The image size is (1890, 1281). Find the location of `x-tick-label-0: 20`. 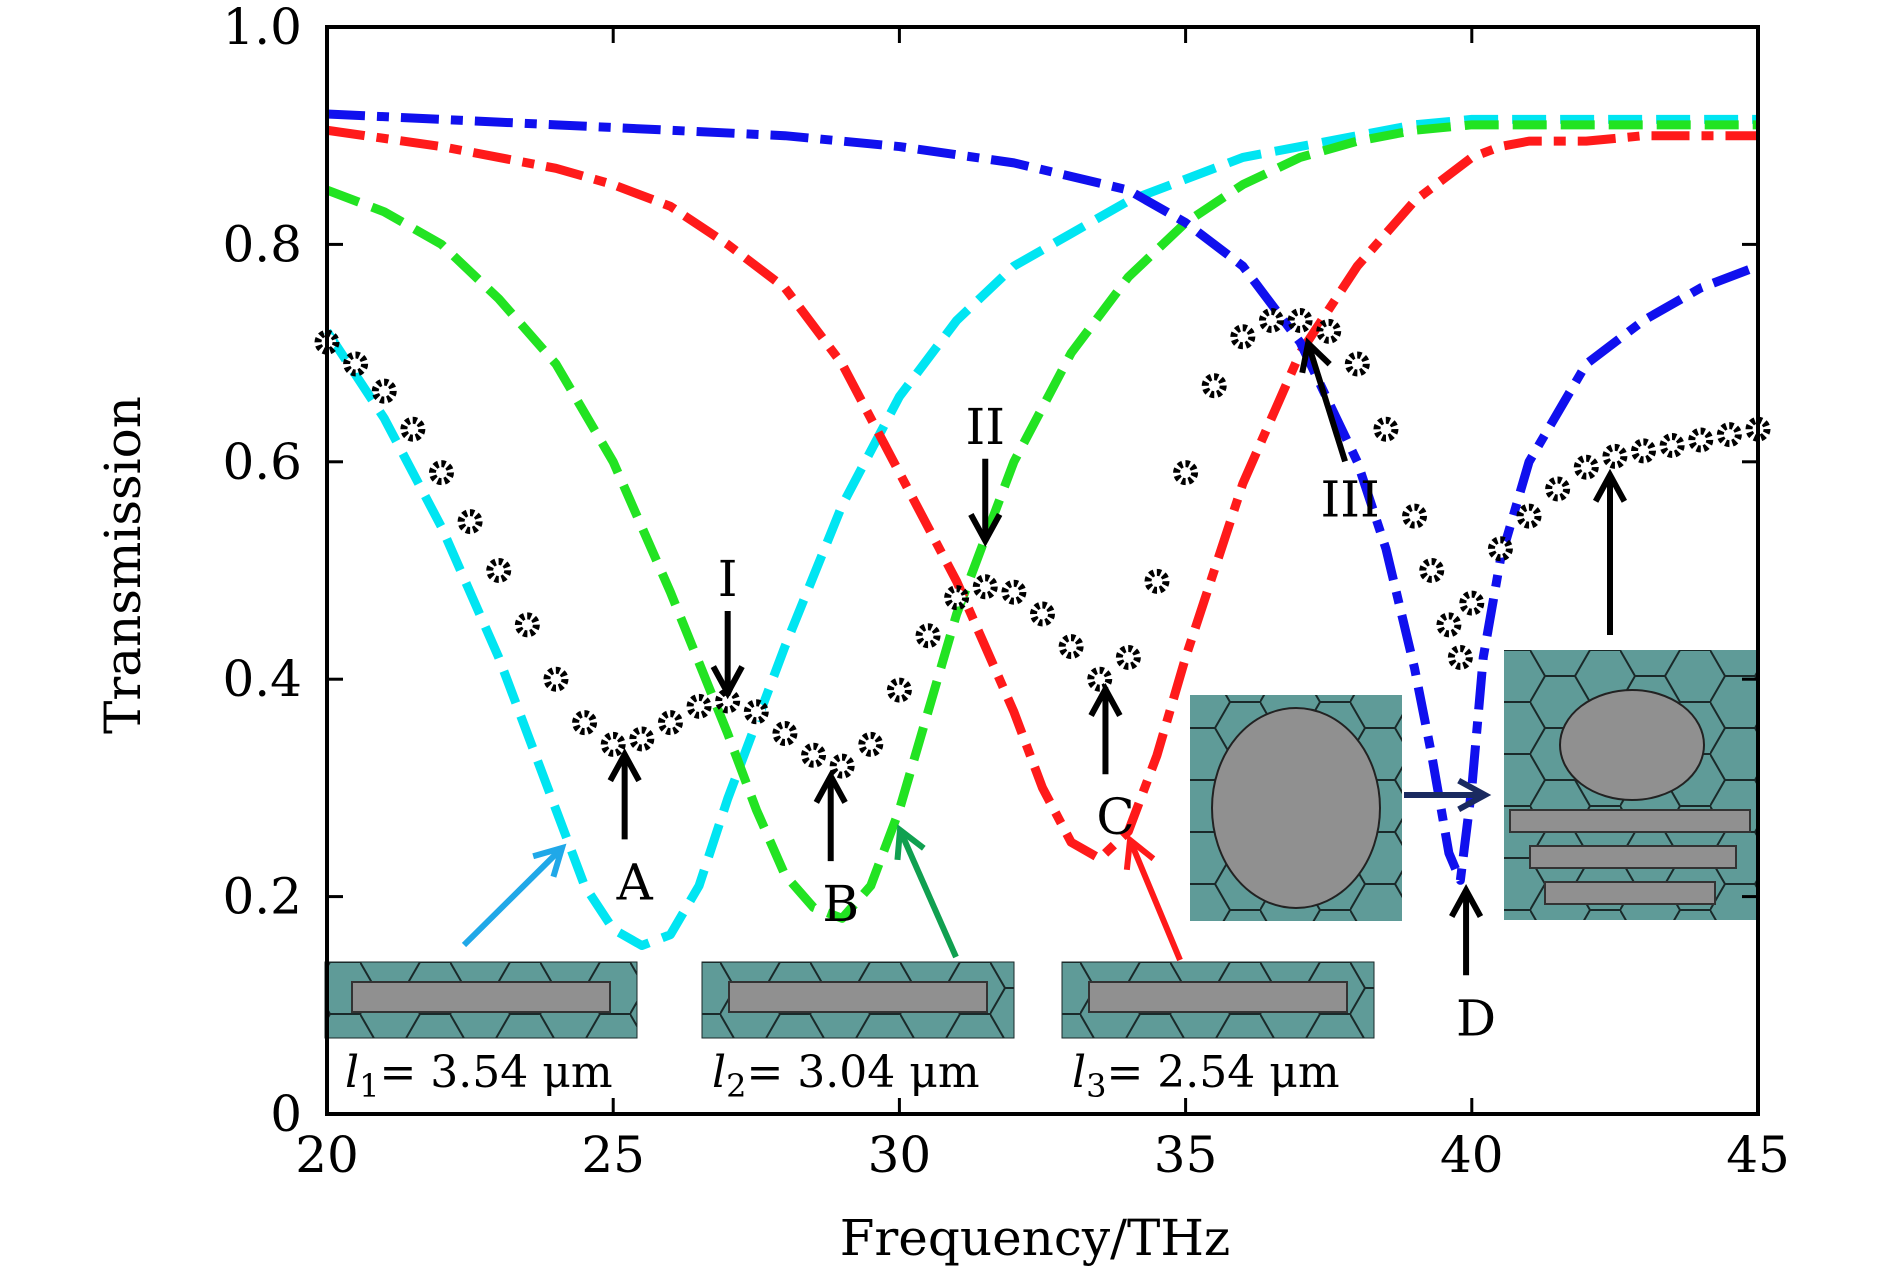

x-tick-label-0: 20 is located at coordinates (327, 1155).